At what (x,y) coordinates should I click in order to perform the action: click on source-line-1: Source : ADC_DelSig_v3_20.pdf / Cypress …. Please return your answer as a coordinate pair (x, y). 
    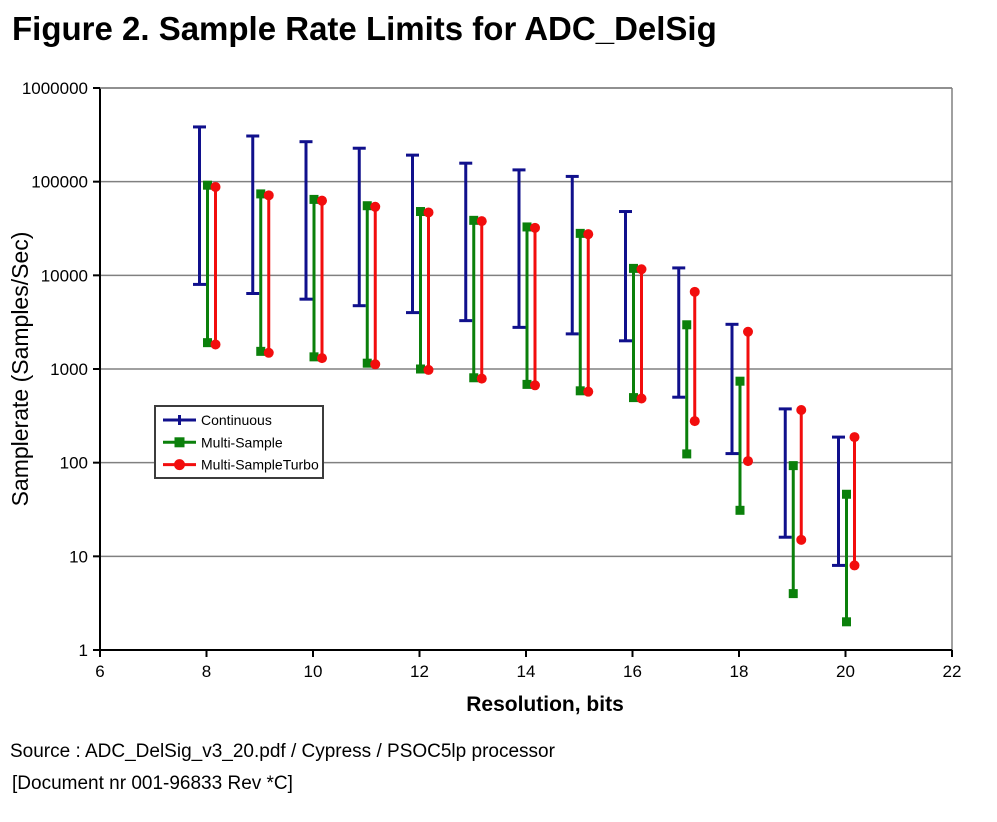
    Looking at the image, I should click on (283, 751).